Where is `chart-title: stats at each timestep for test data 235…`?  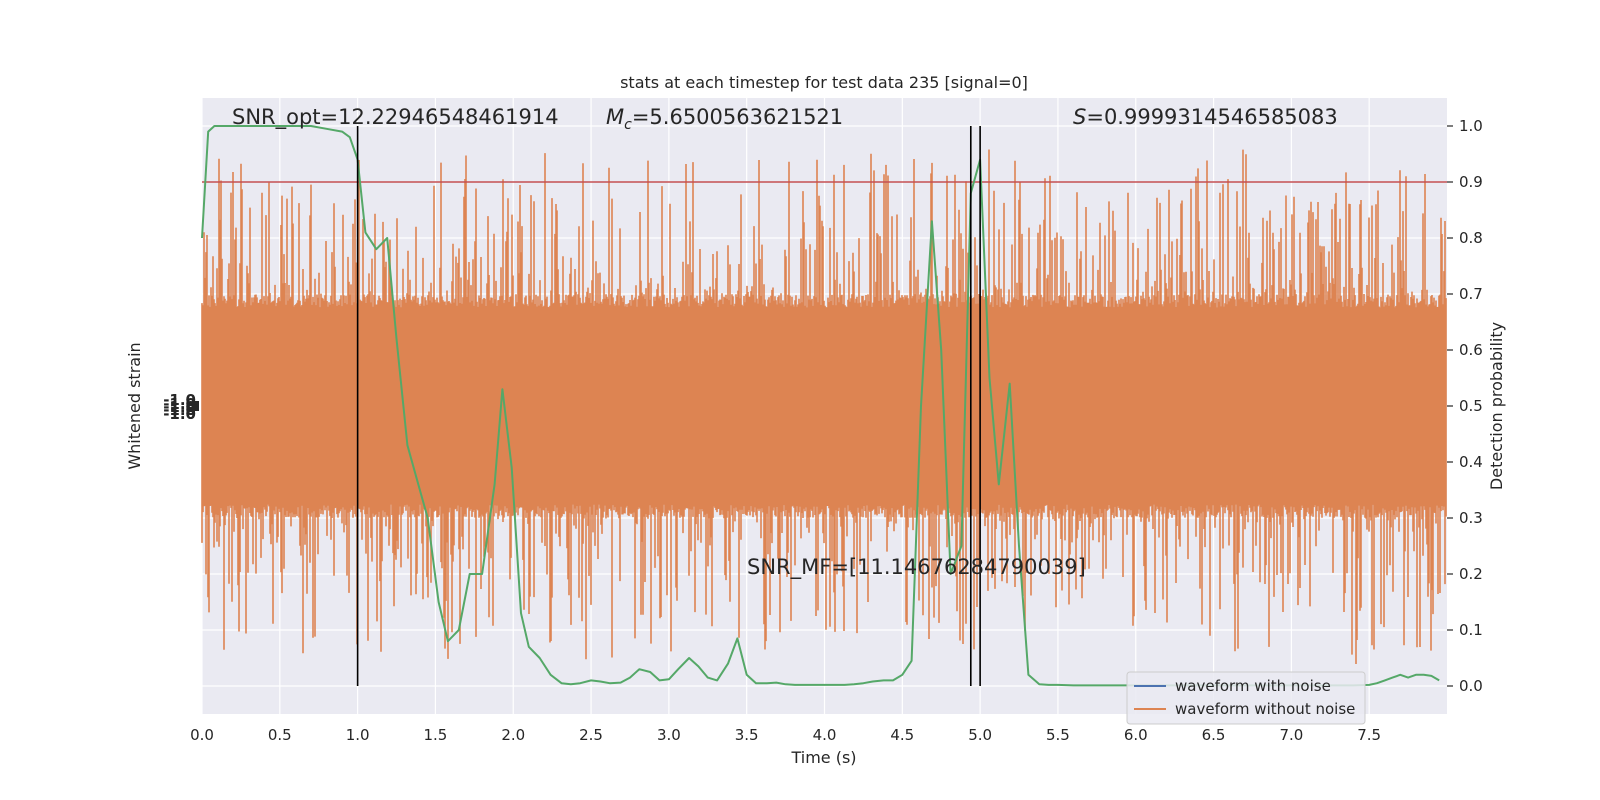
chart-title: stats at each timestep for test data 235… is located at coordinates (824, 82).